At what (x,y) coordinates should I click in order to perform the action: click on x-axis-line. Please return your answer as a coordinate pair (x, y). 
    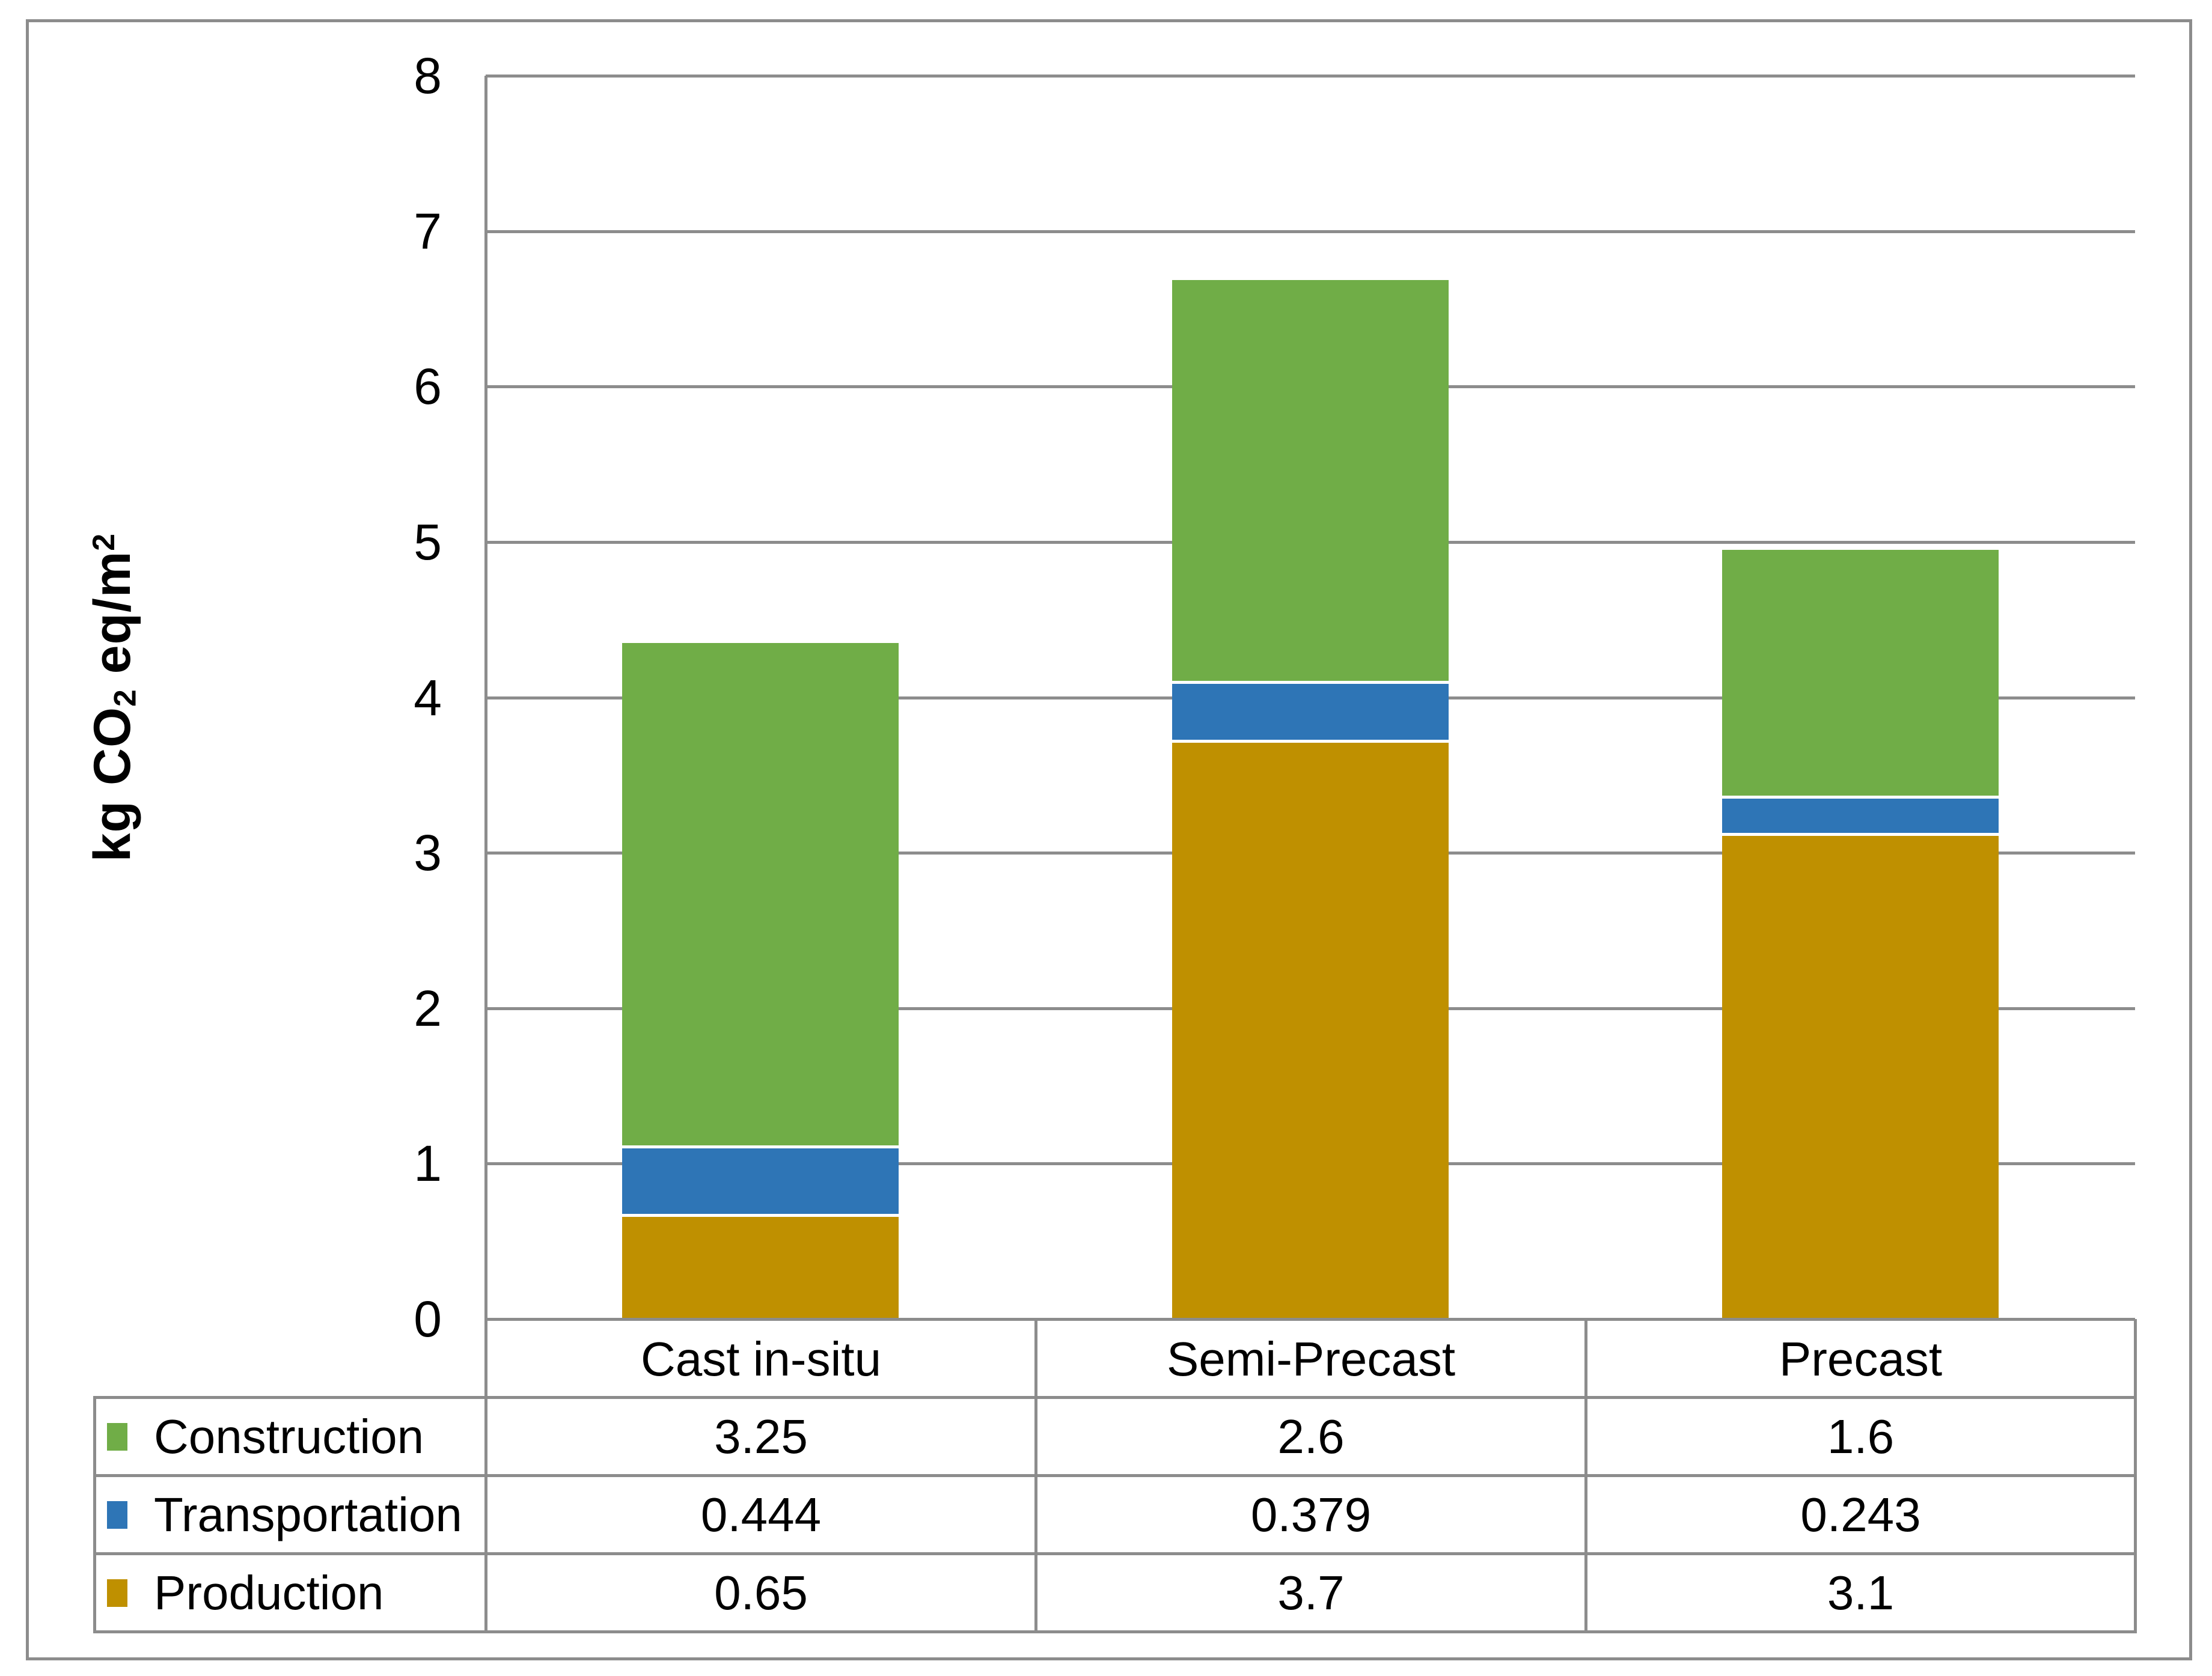
    Looking at the image, I should click on (1310, 1320).